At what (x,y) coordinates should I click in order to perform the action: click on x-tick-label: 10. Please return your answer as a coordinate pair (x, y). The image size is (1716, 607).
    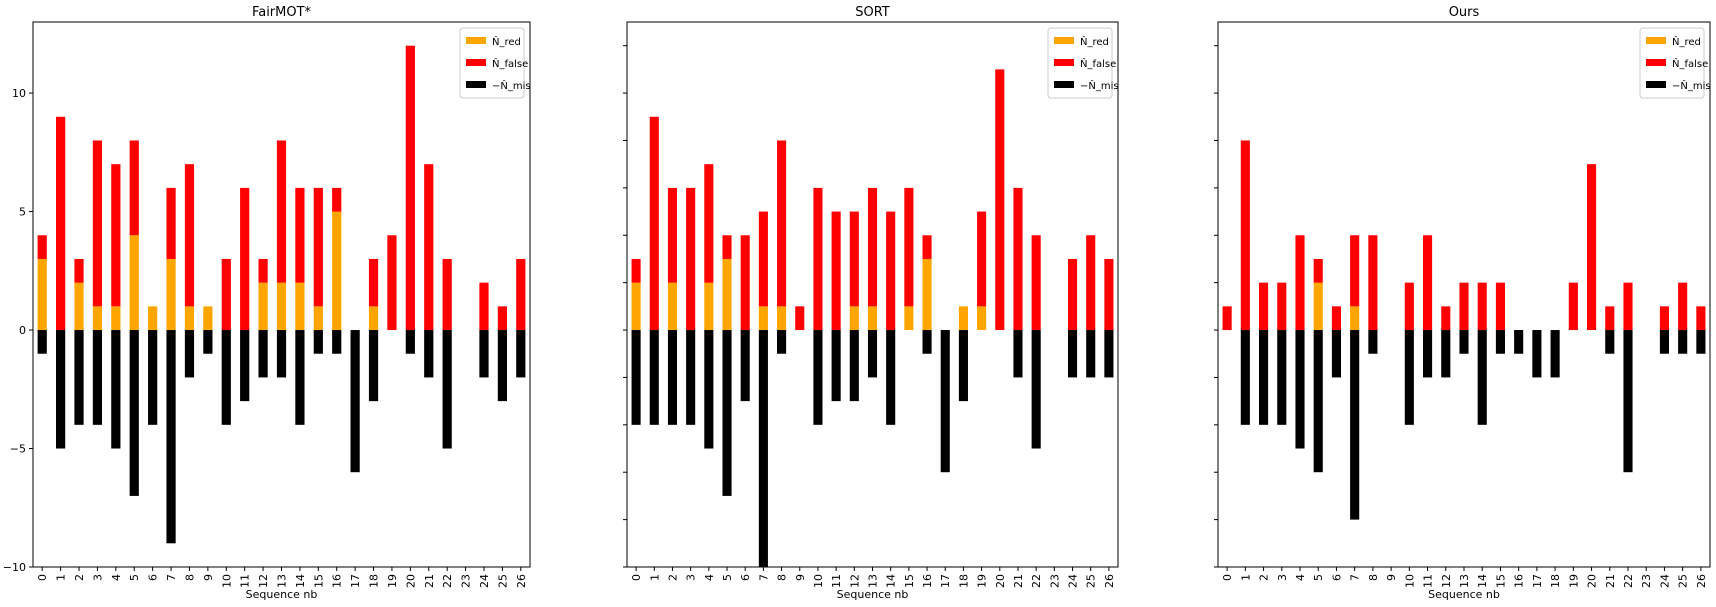
    Looking at the image, I should click on (1409, 581).